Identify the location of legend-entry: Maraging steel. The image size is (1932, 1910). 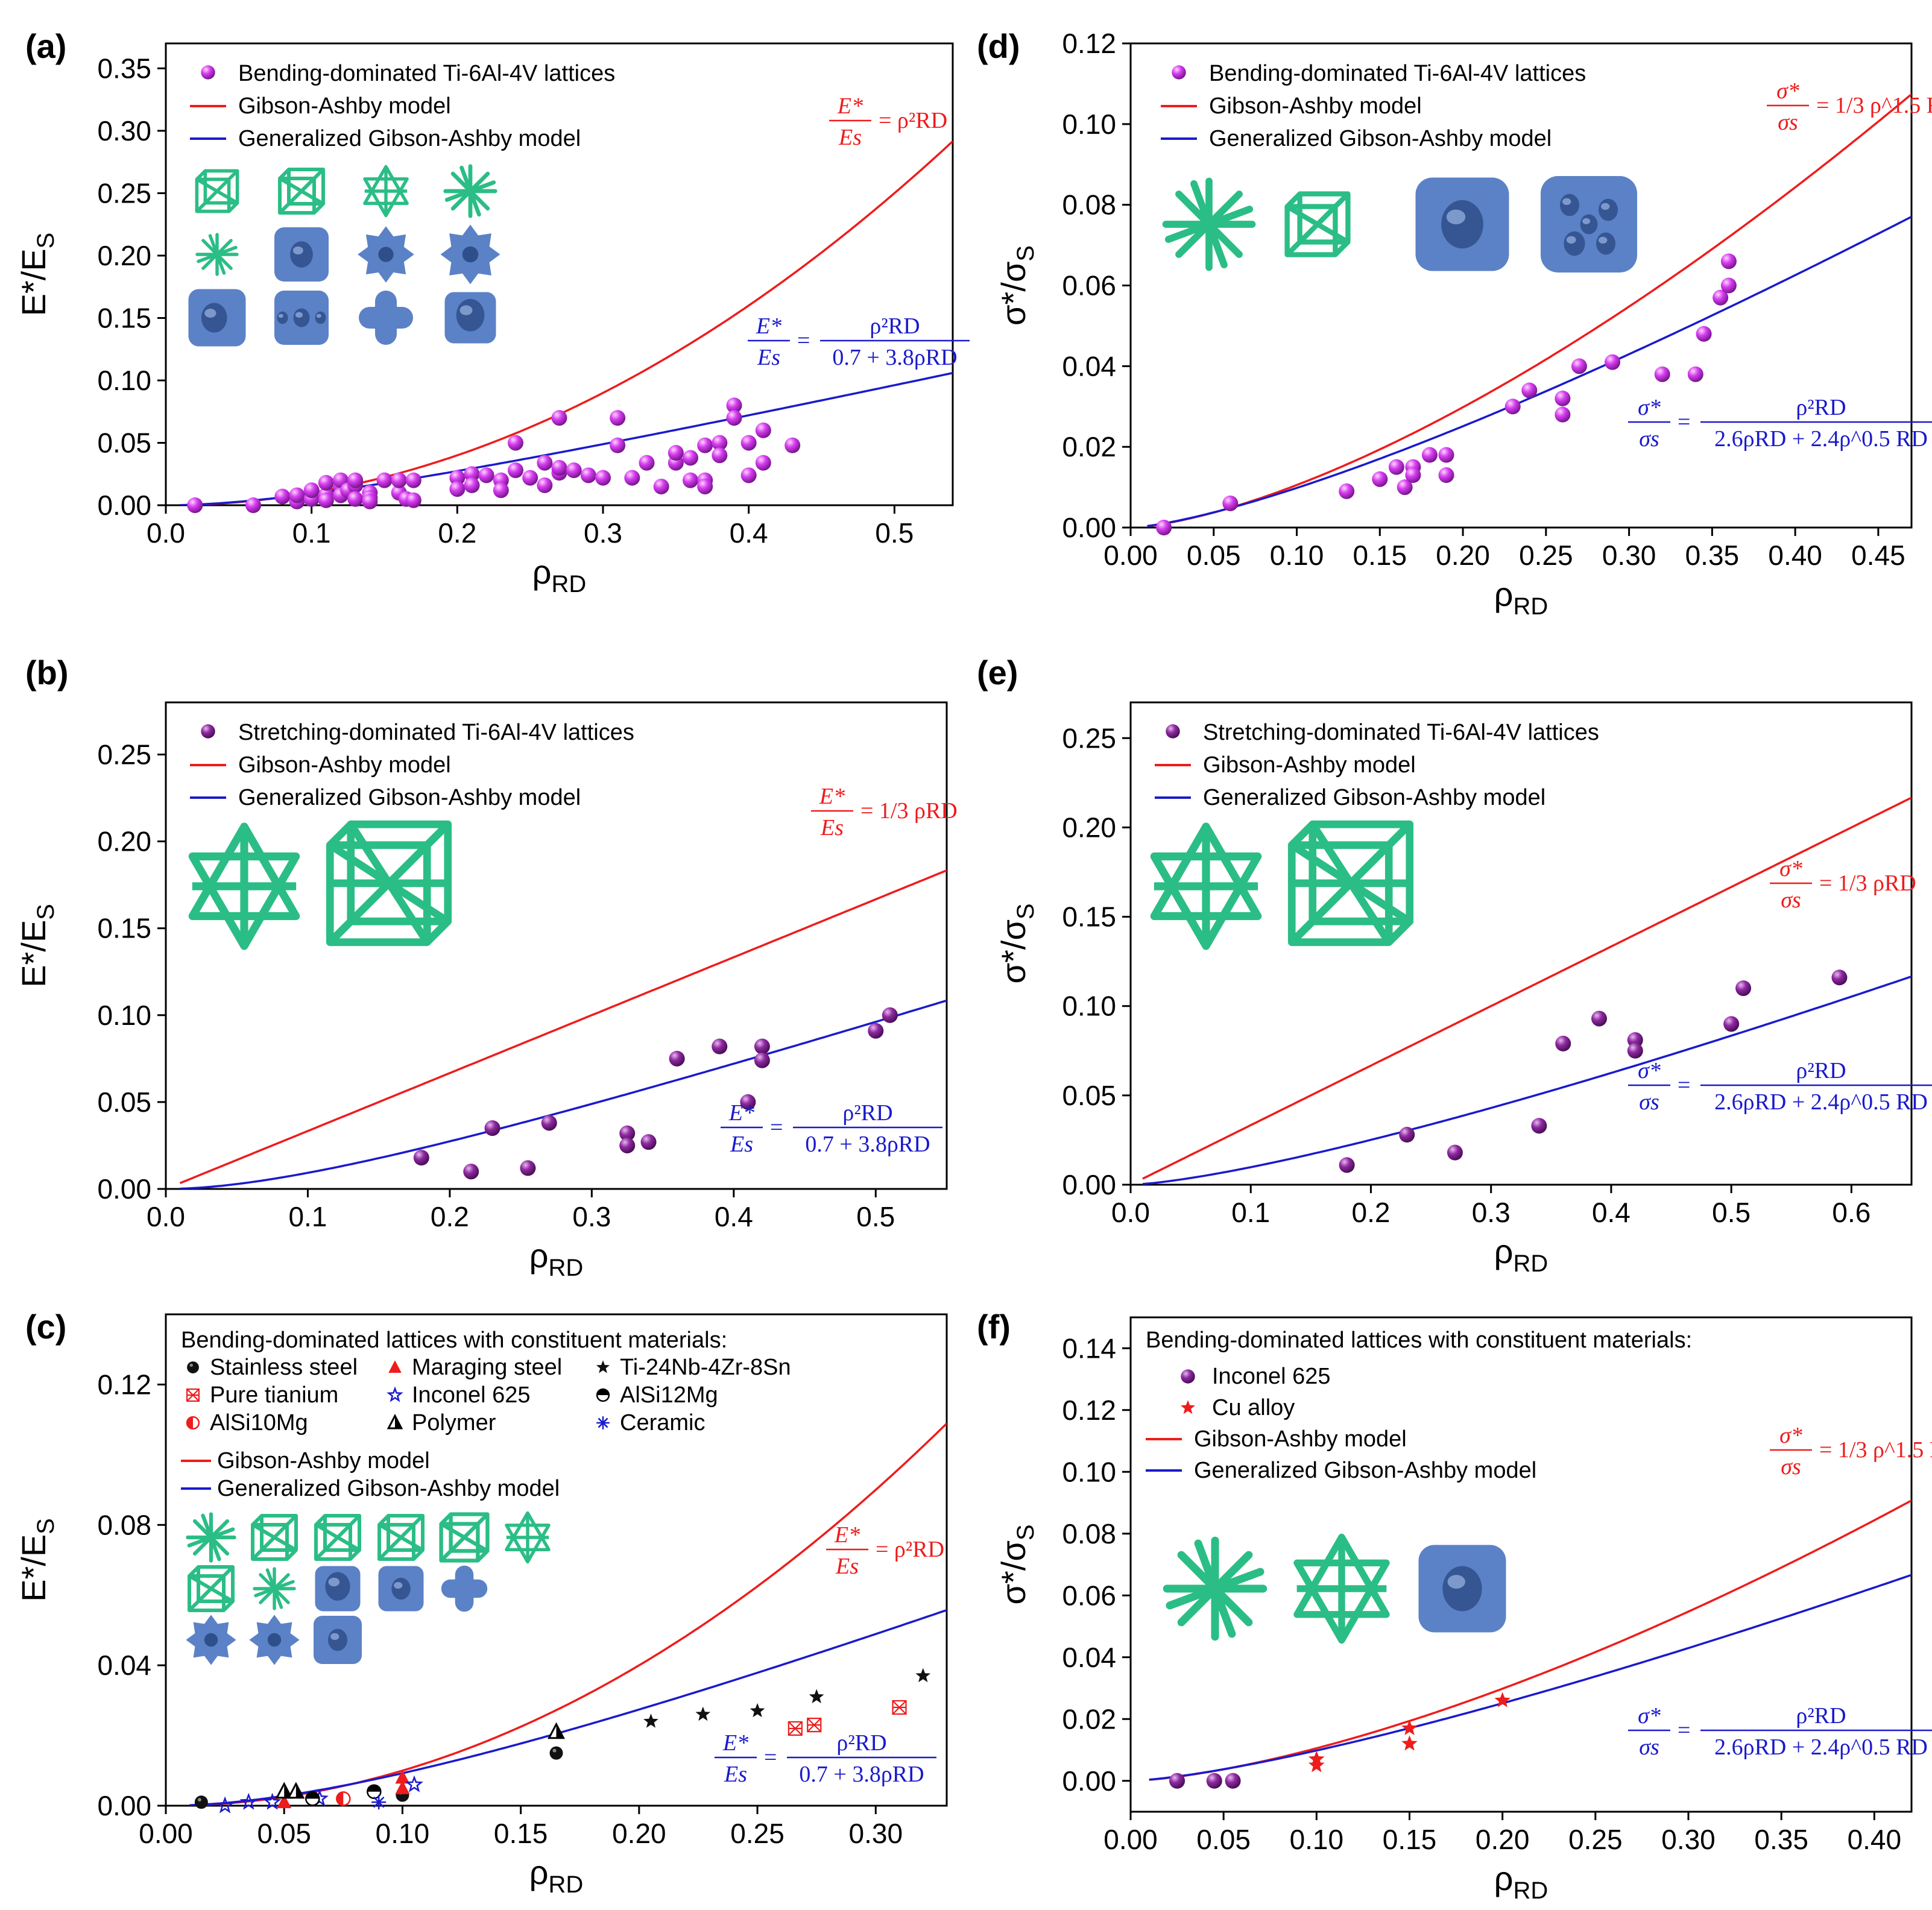
(487, 1368).